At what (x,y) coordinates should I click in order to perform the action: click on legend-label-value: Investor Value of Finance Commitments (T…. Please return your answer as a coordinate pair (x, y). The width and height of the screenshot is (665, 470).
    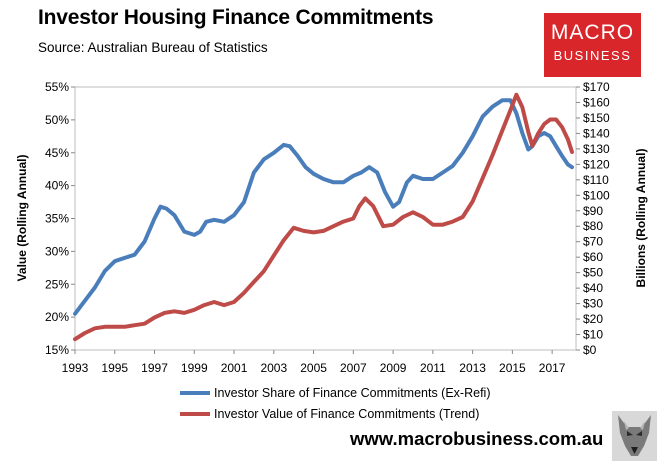
    Looking at the image, I should click on (346, 414).